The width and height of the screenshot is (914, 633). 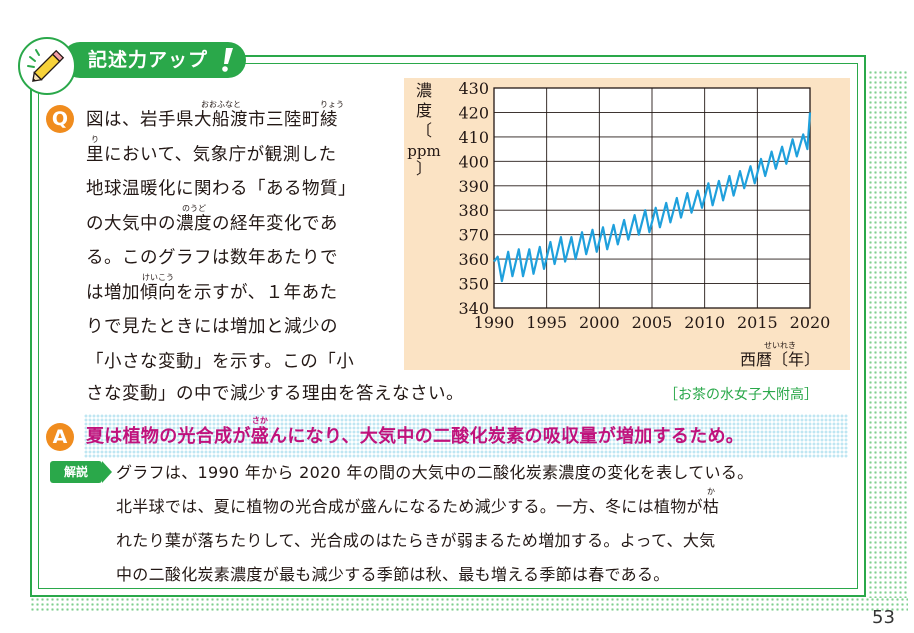 I want to click on furigana: けいこう, so click(x=158, y=277).